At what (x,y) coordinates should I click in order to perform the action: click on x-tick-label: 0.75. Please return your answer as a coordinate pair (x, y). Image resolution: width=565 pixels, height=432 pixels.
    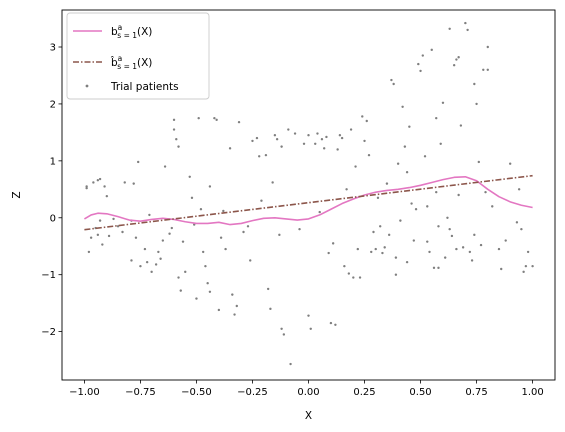
    Looking at the image, I should click on (476, 392).